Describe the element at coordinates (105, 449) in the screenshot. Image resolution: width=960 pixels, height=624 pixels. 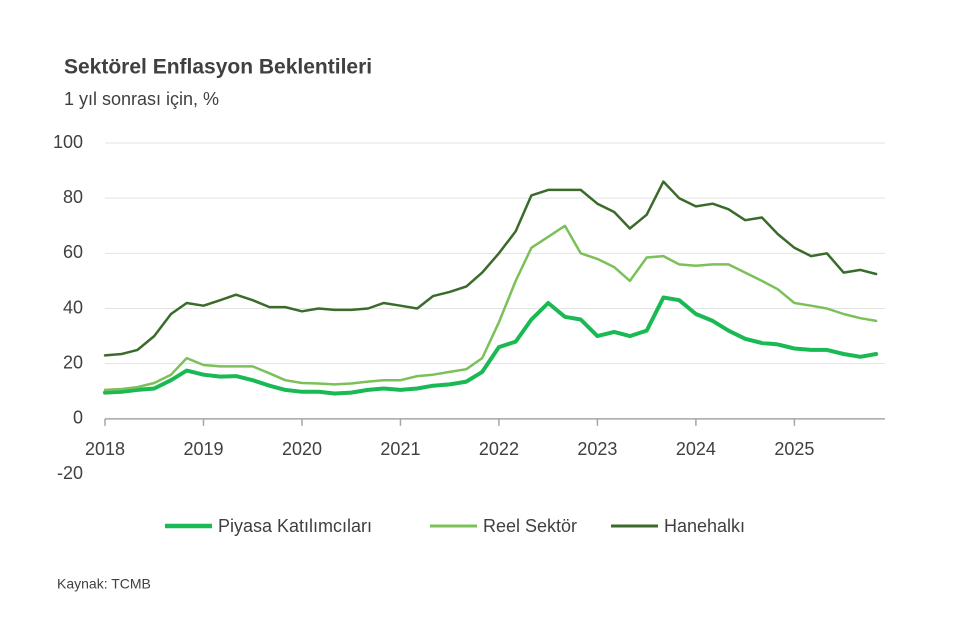
I see `x-tick-label: 2018` at that location.